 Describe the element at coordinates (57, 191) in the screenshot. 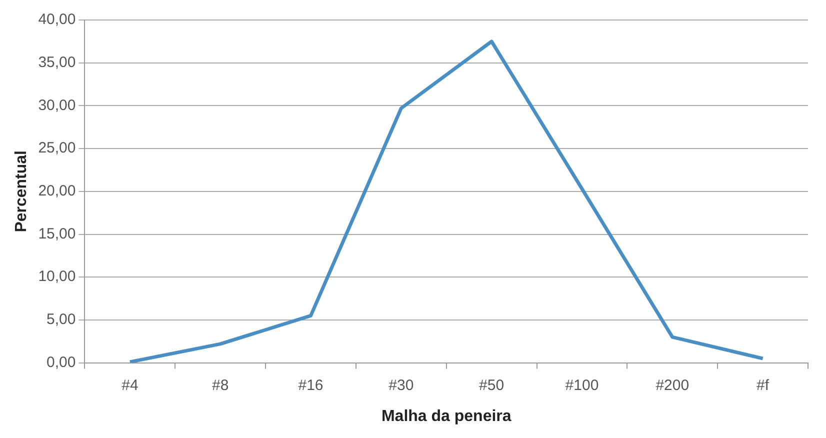

I see `y-tick-label: 20,00` at that location.